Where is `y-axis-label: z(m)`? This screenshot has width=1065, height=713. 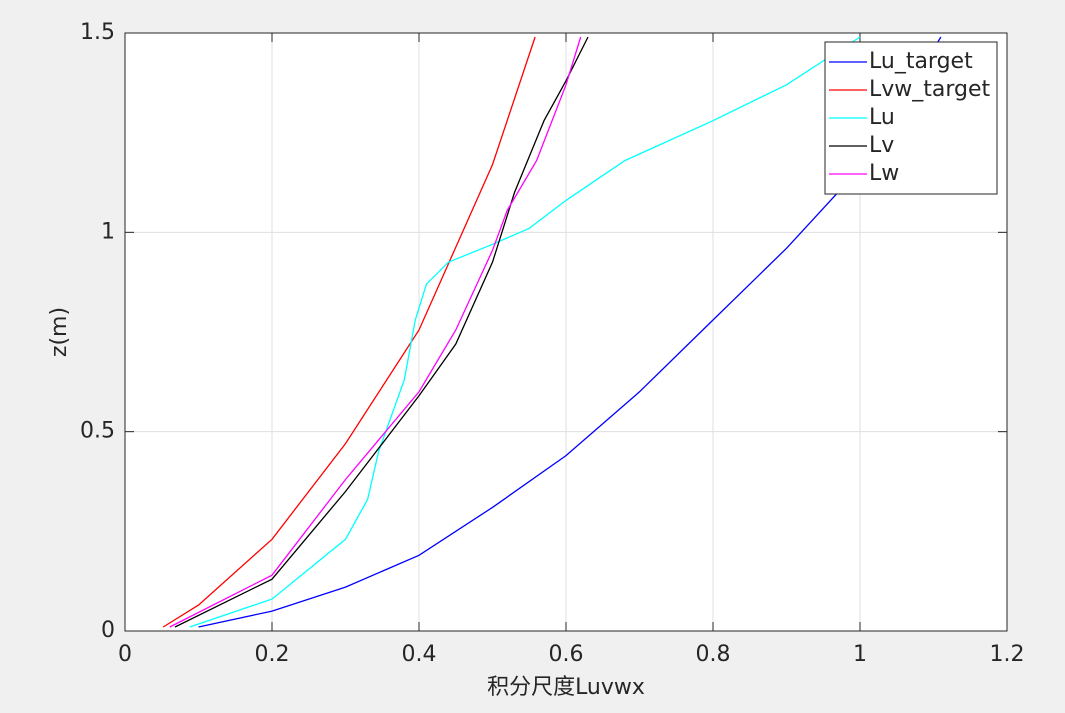 y-axis-label: z(m) is located at coordinates (59, 332).